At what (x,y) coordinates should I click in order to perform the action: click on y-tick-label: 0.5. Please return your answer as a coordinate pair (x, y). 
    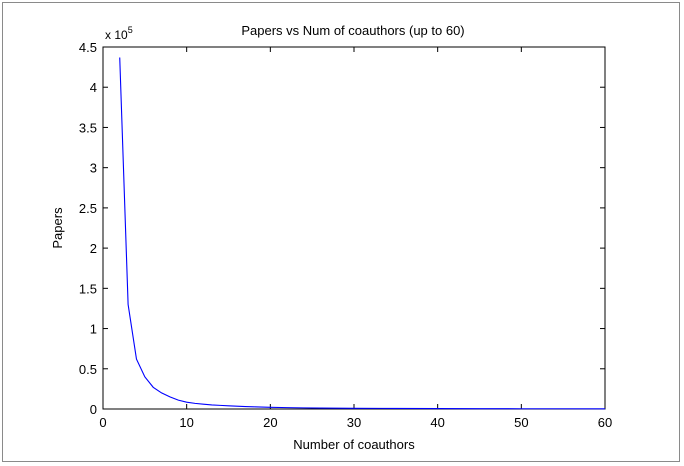
    Looking at the image, I should click on (88, 369).